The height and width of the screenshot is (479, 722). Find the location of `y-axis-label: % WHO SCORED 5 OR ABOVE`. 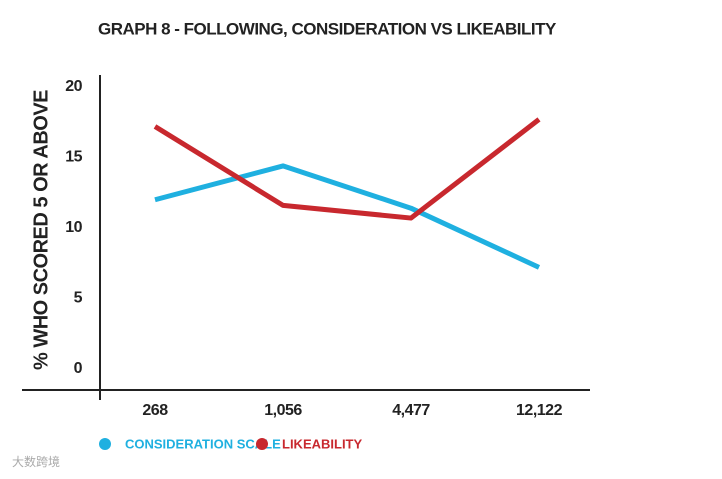

y-axis-label: % WHO SCORED 5 OR ABOVE is located at coordinates (41, 230).